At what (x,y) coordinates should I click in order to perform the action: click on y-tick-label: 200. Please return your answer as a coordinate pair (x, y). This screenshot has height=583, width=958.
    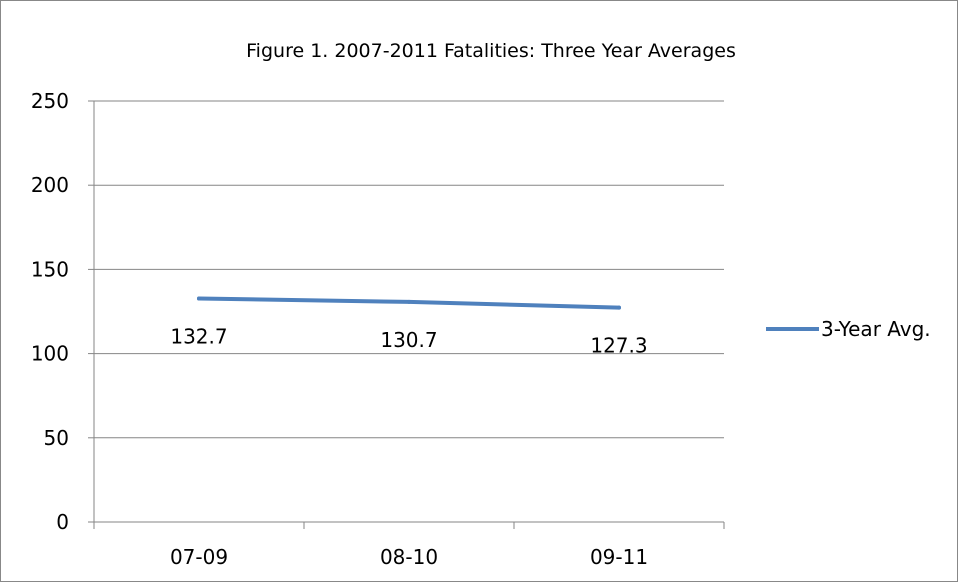
    Looking at the image, I should click on (50, 185).